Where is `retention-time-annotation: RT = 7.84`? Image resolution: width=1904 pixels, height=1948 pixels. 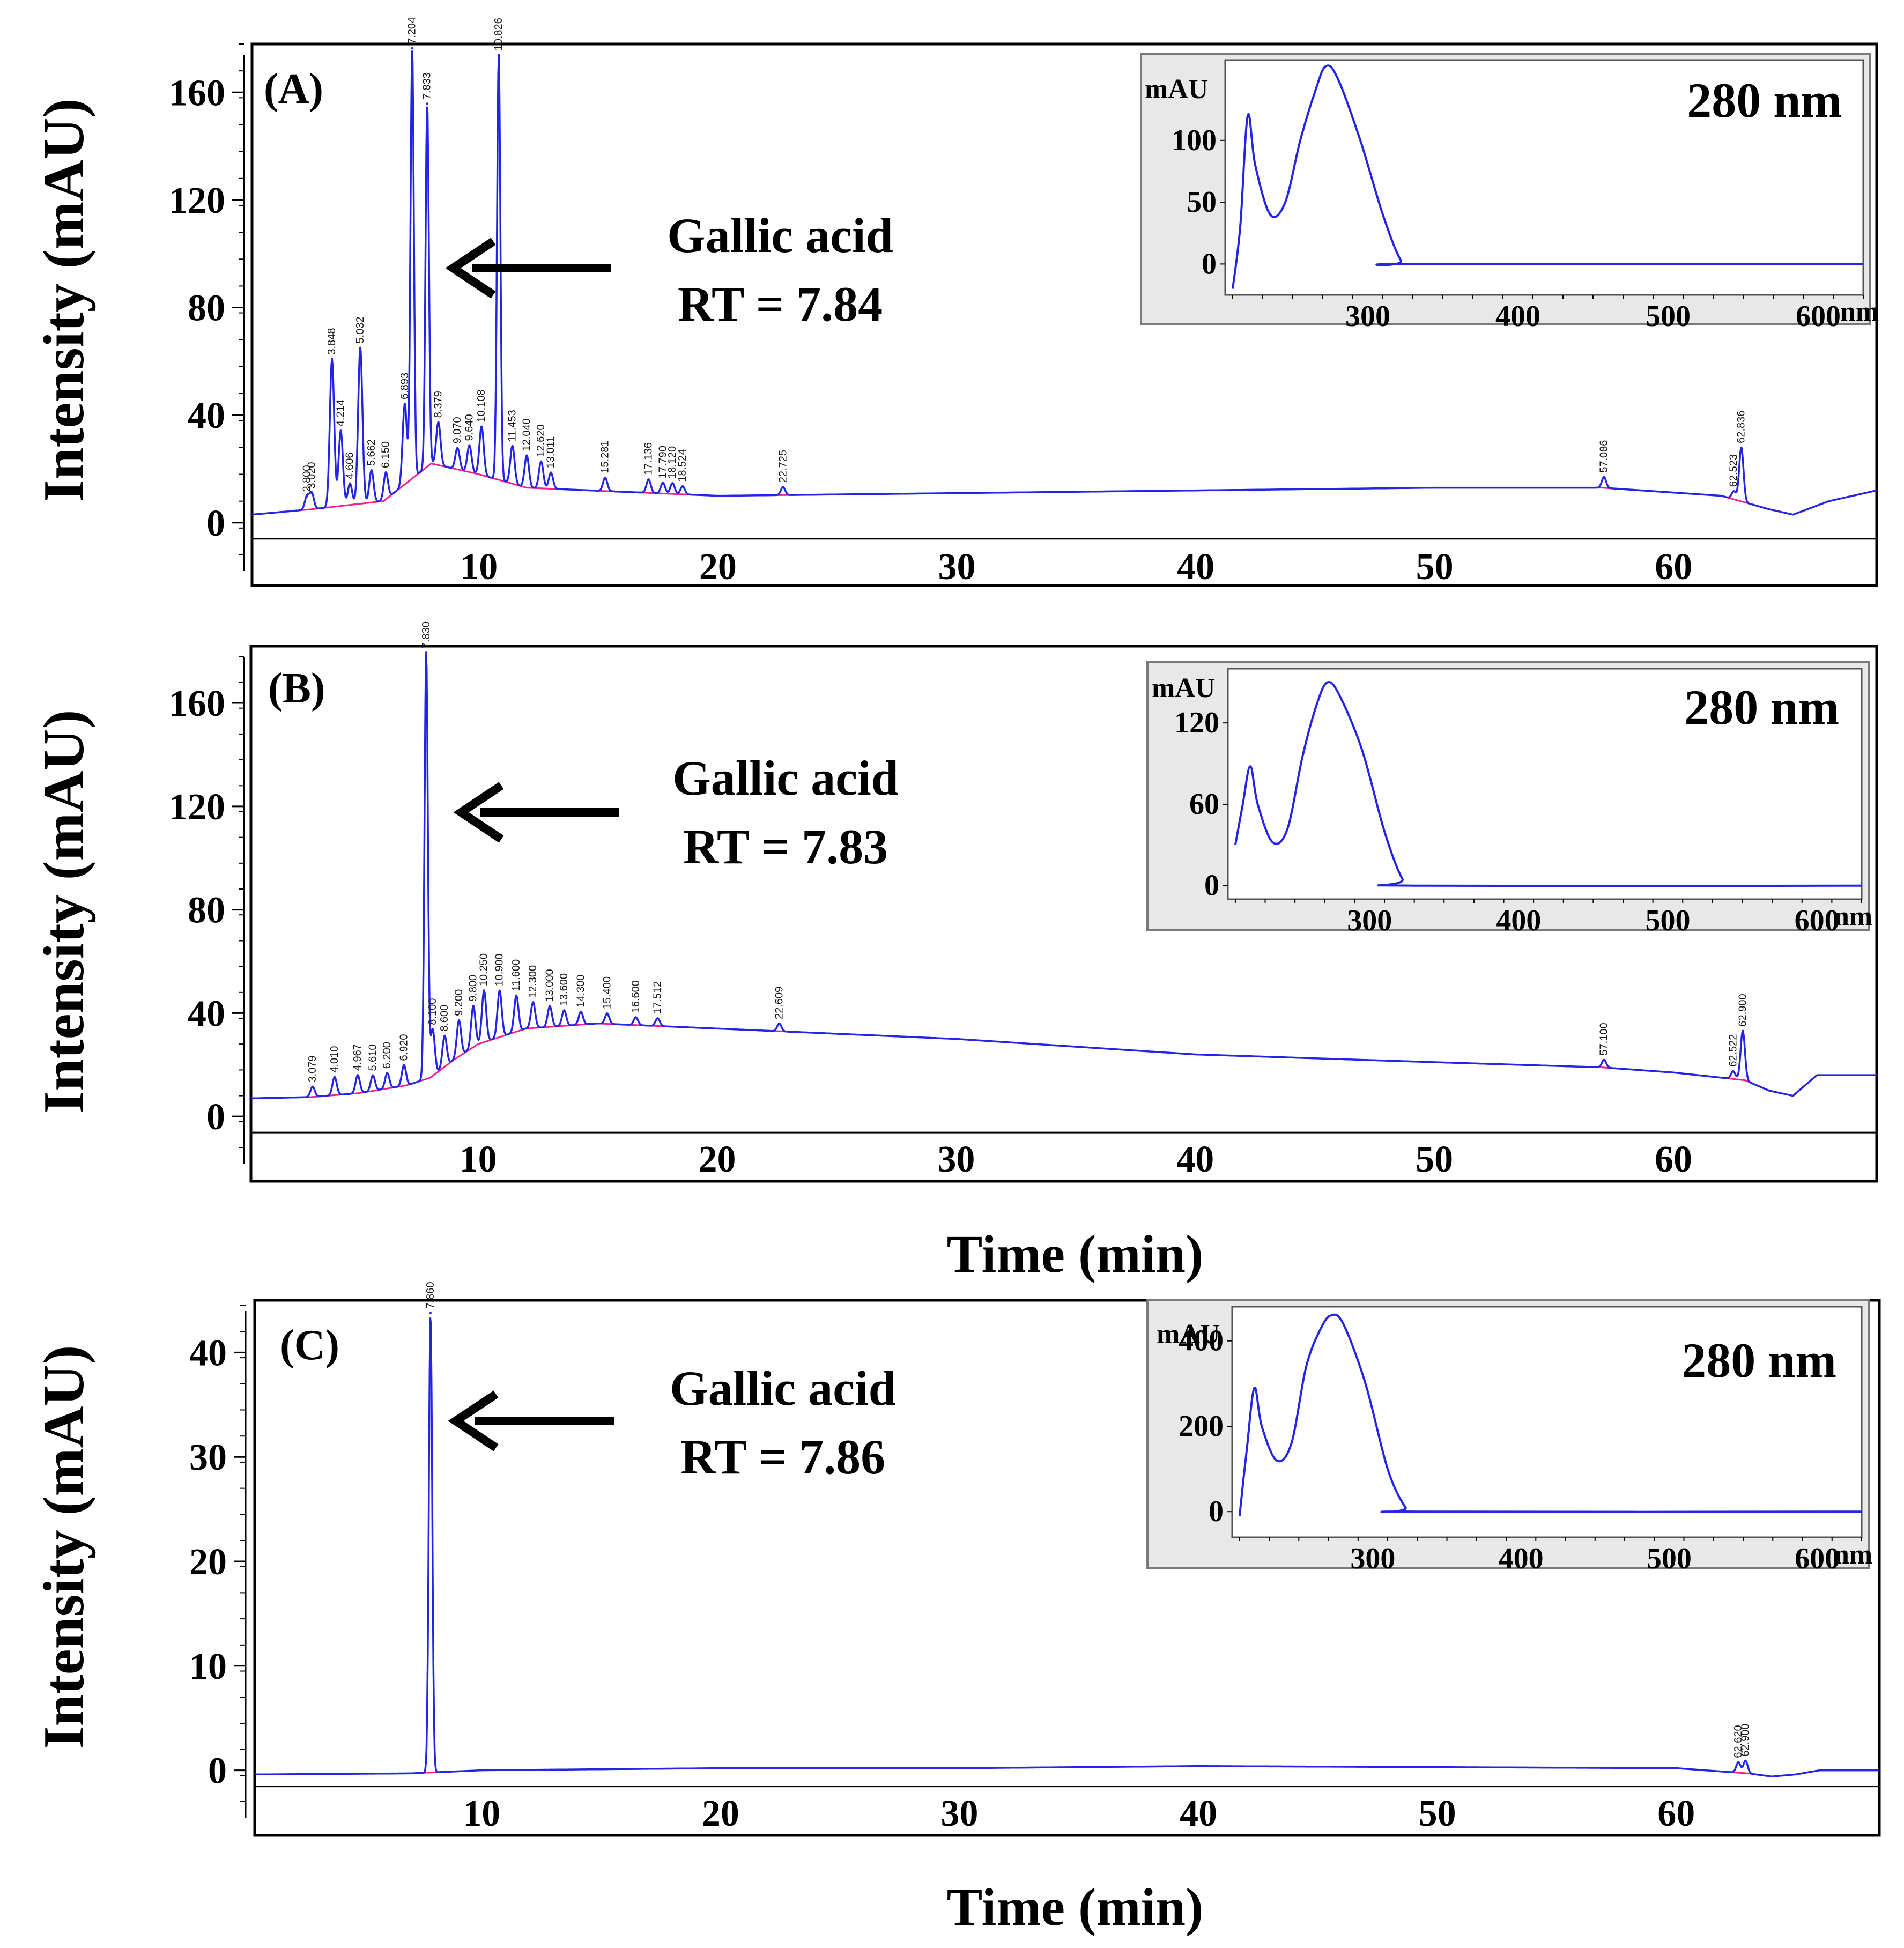 retention-time-annotation: RT = 7.84 is located at coordinates (781, 304).